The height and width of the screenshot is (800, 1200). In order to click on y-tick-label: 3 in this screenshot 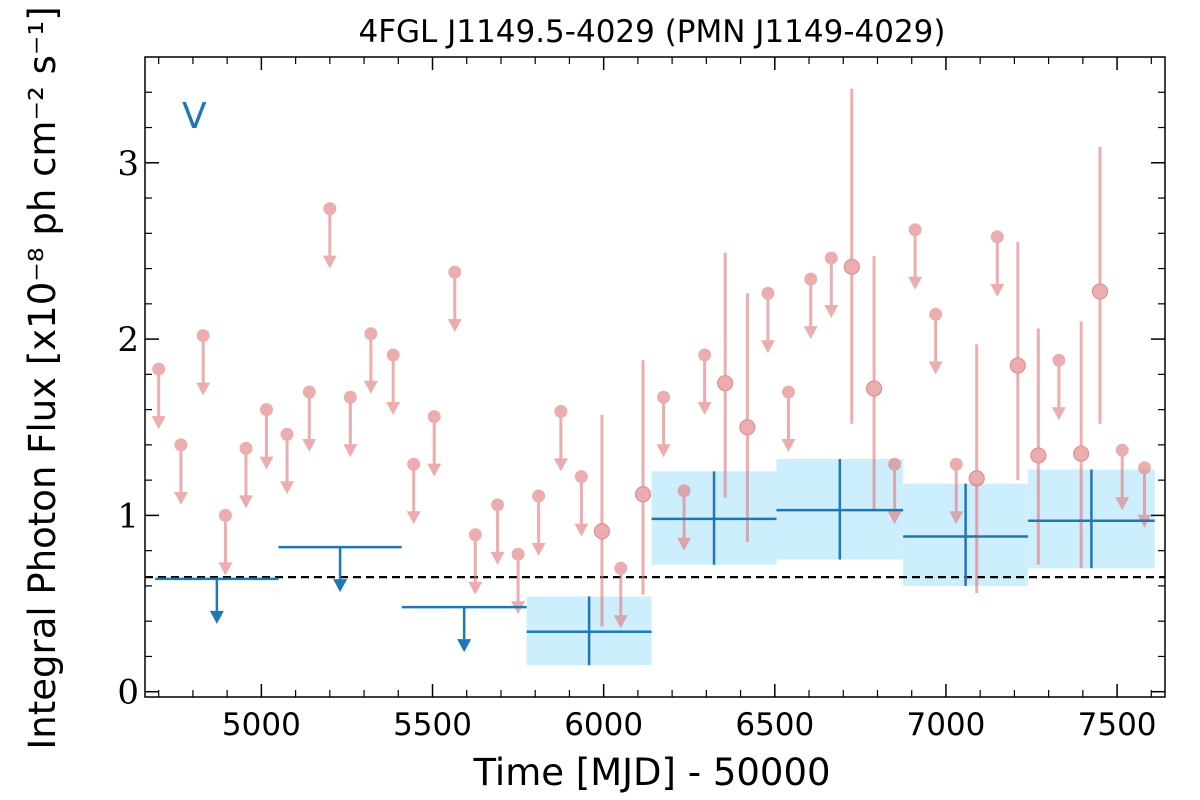, I will do `click(128, 164)`.